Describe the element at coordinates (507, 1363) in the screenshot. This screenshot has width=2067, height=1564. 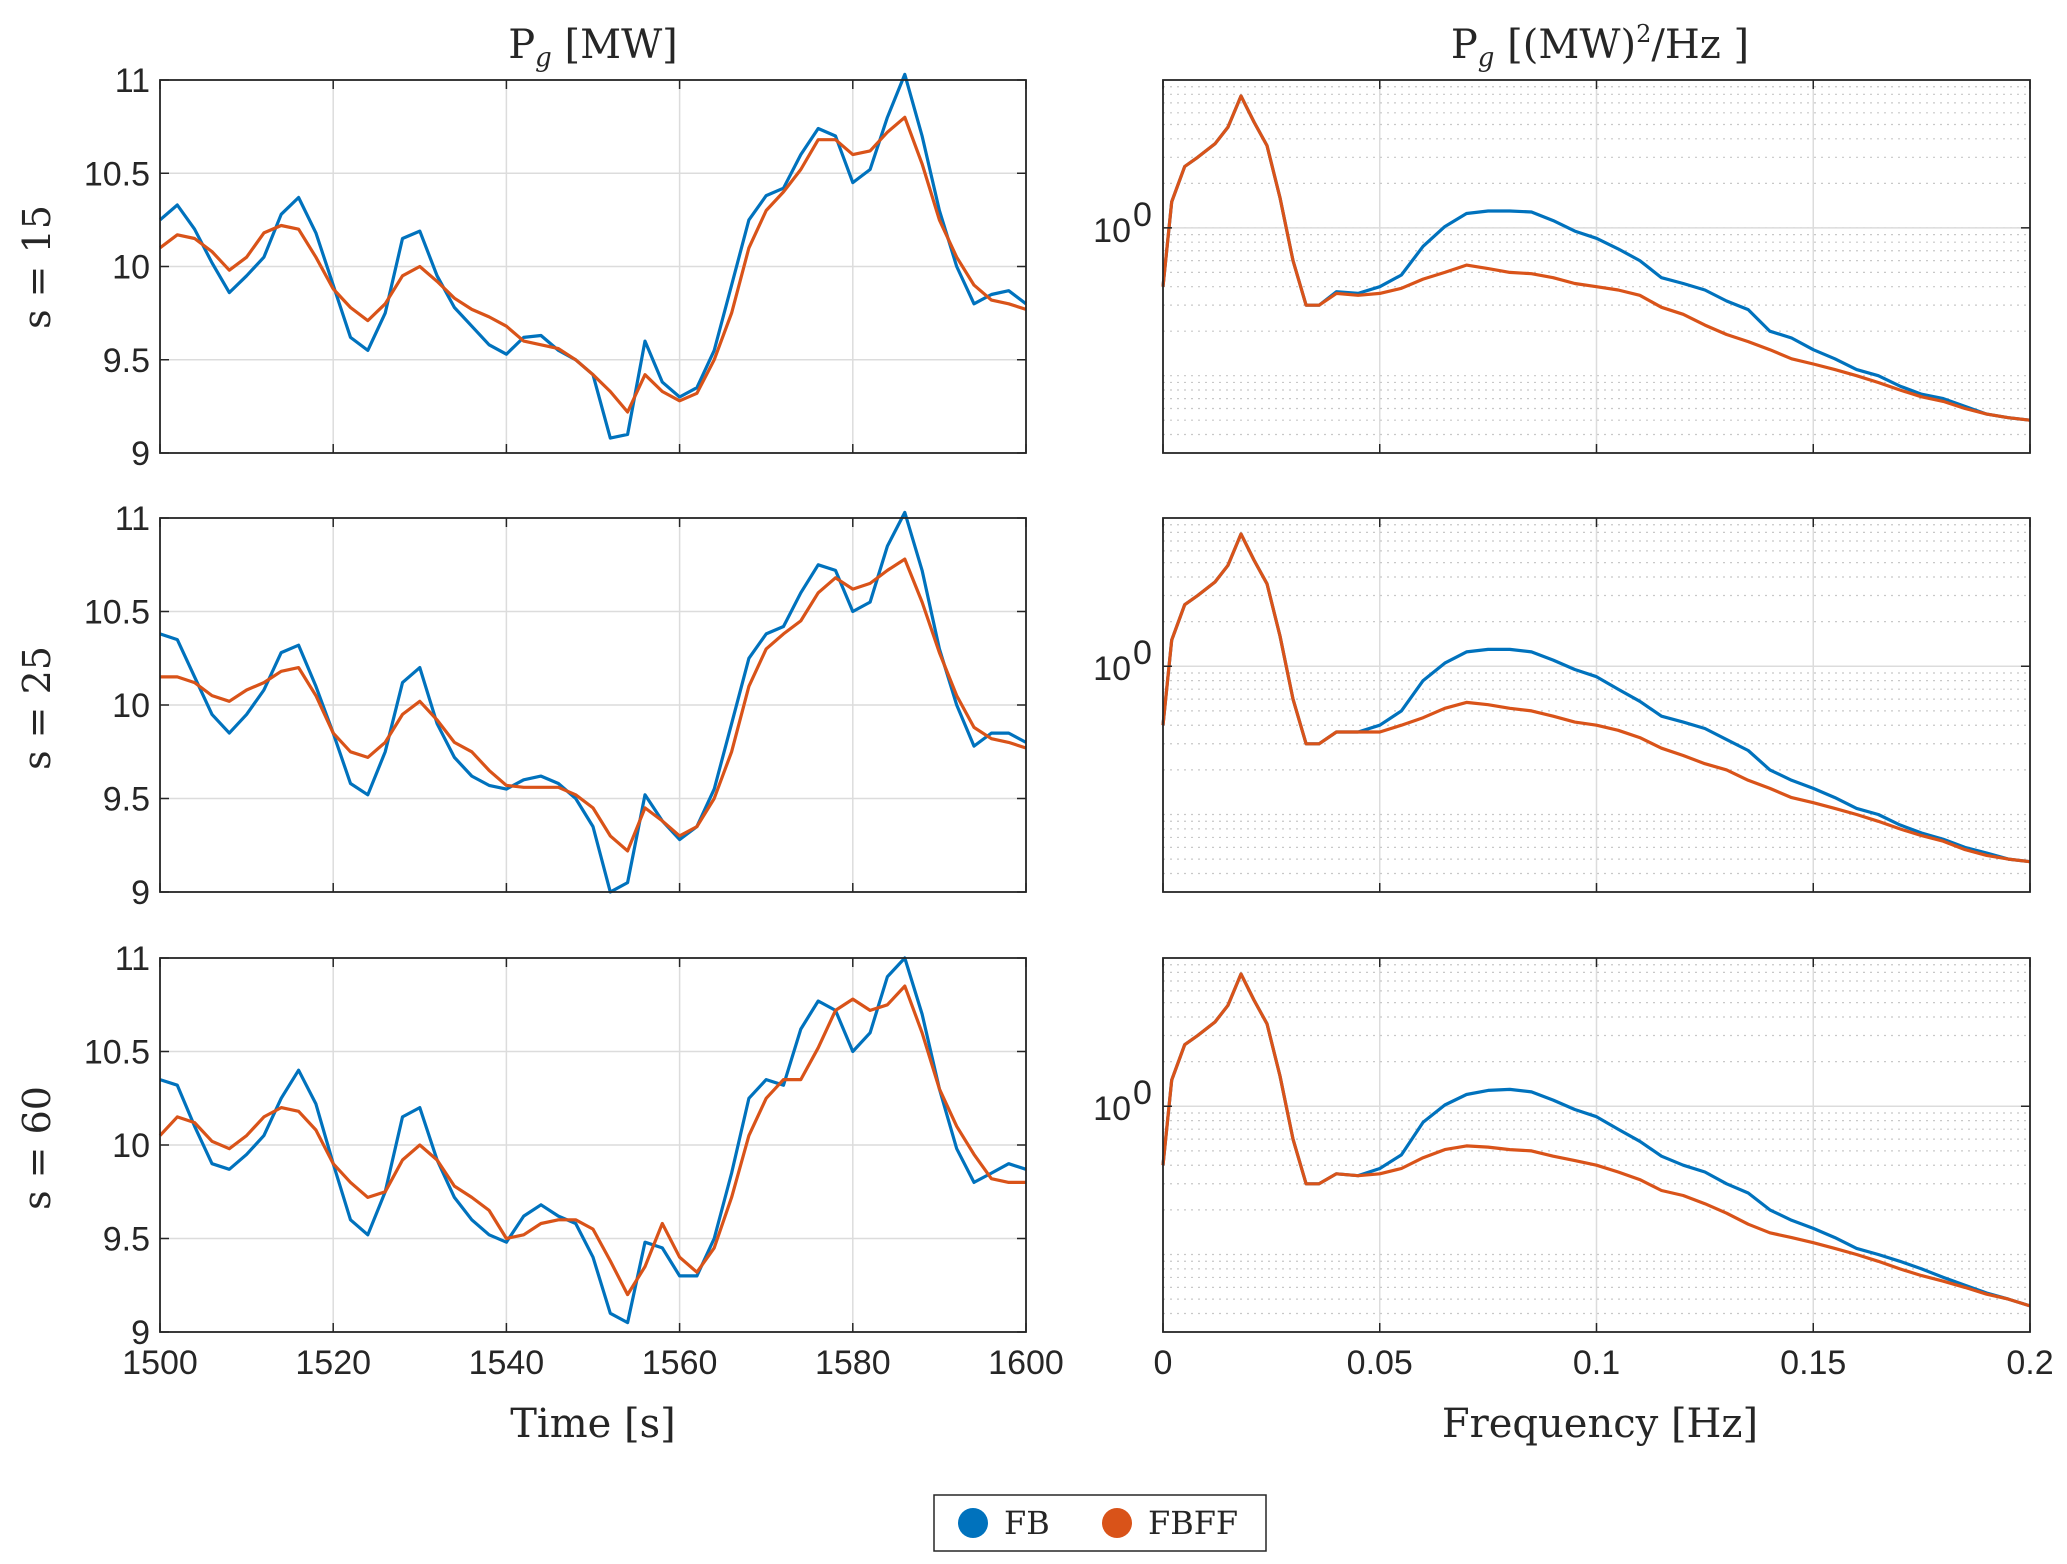
I see `xtick-label: 1540` at that location.